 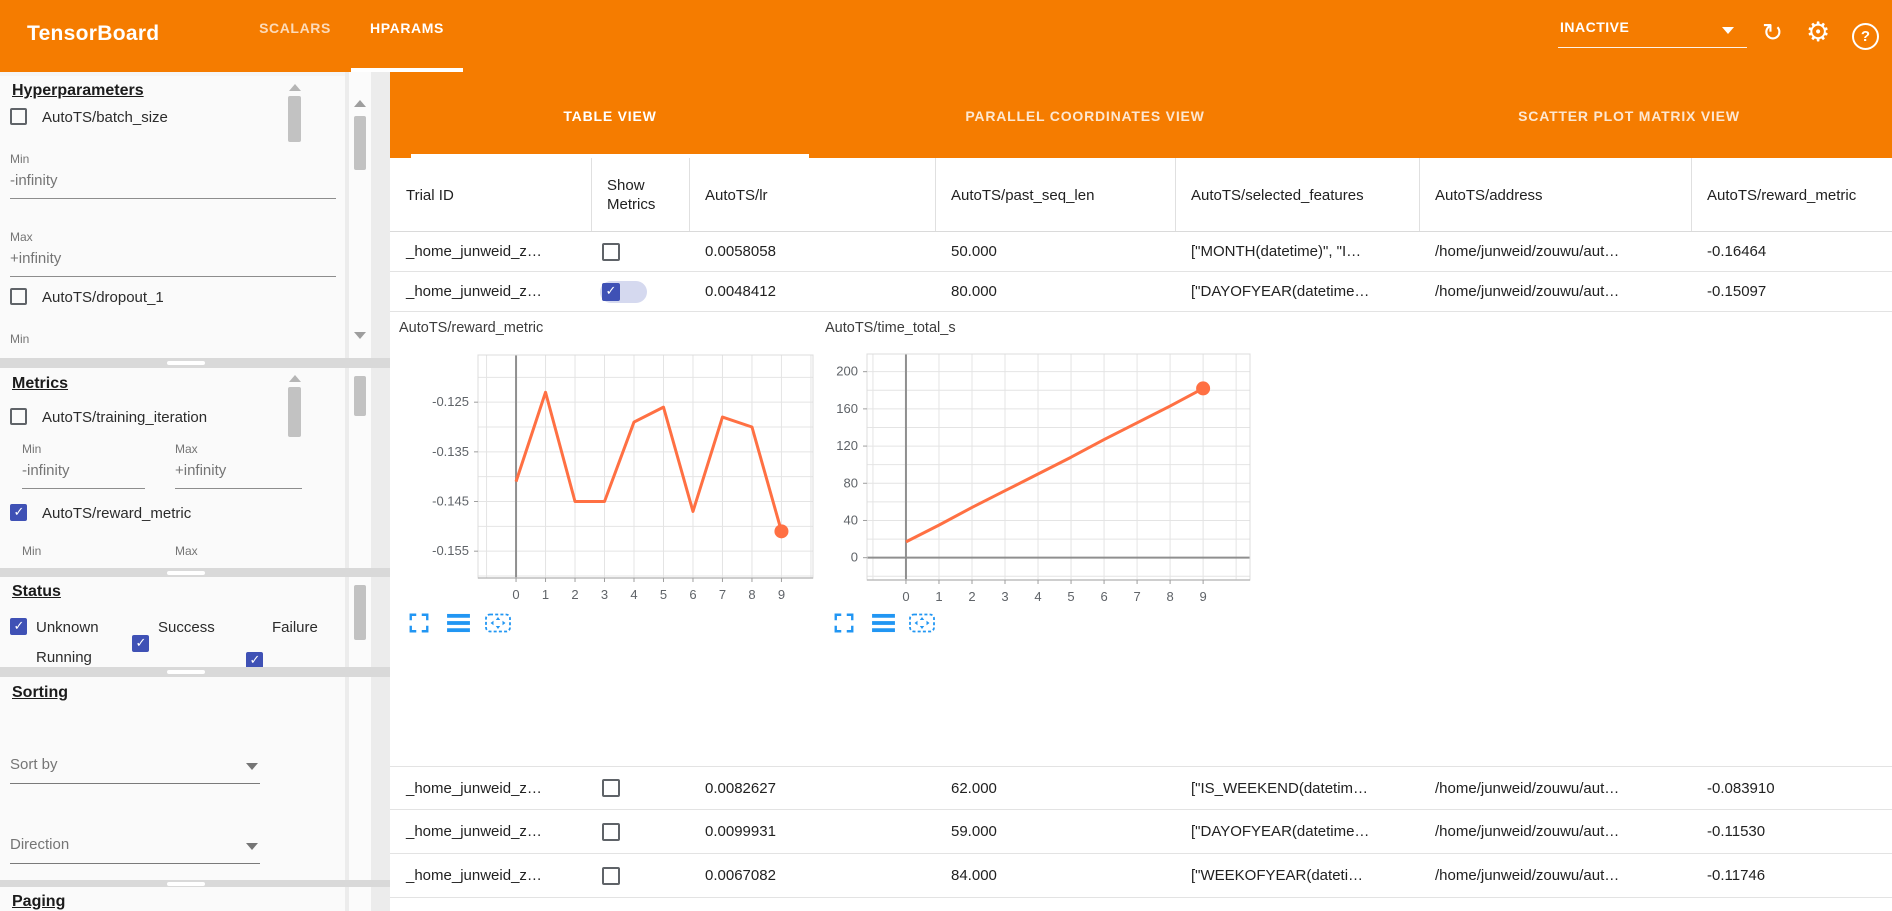 I want to click on status-unknown-checkbox, so click(x=18, y=626).